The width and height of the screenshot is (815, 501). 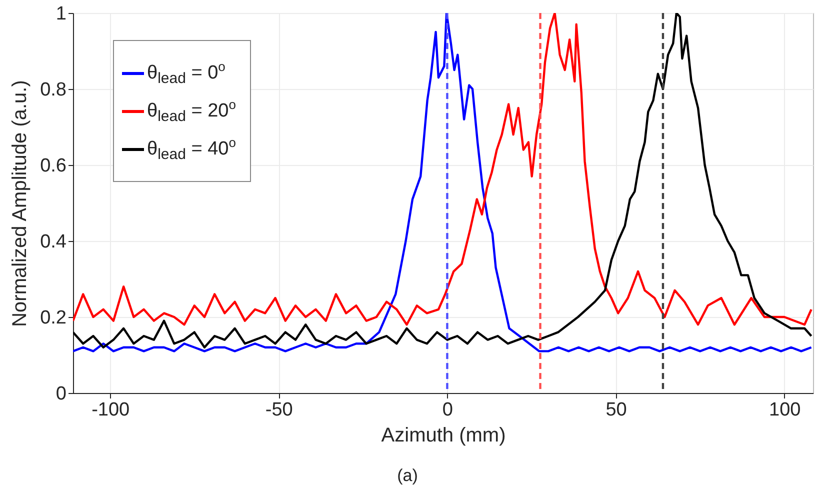 I want to click on y-tick-label: 0.8, so click(x=53, y=90).